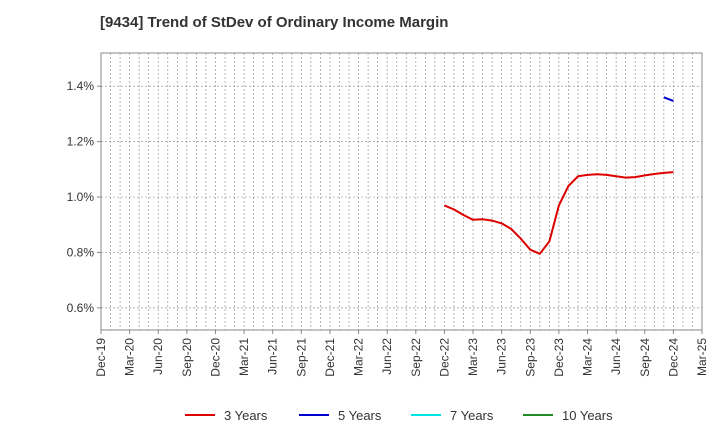 This screenshot has width=720, height=440. Describe the element at coordinates (616, 356) in the screenshot. I see `x-tick-label: Jun-24` at that location.